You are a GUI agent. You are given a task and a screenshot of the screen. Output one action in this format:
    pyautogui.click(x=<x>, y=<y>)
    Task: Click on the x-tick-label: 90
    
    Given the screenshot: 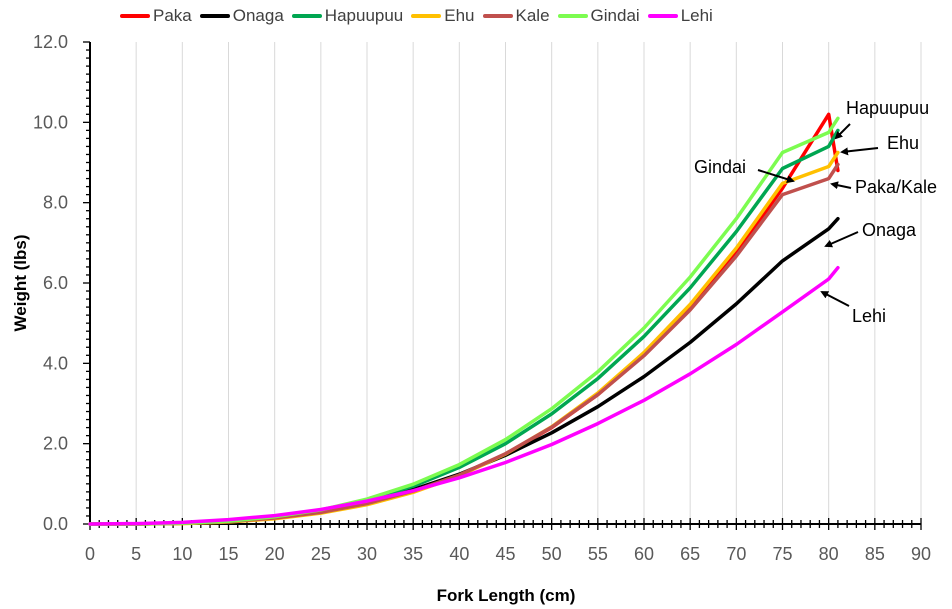 What is the action you would take?
    pyautogui.click(x=921, y=554)
    